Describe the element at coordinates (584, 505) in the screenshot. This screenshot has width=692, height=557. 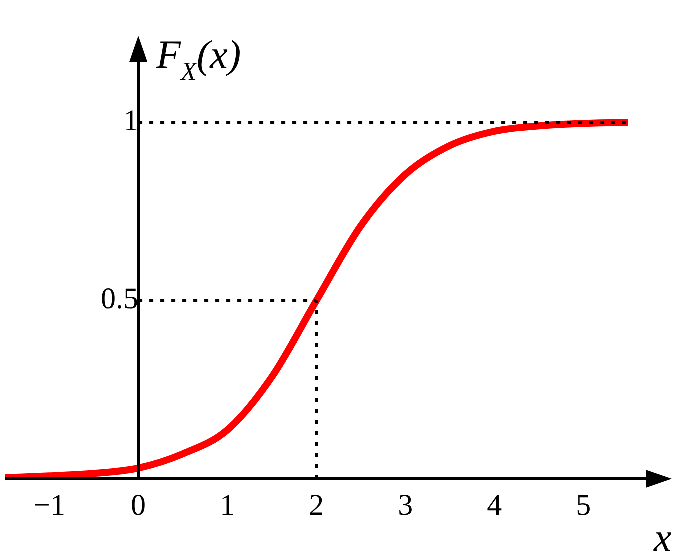
I see `x-tick-label: 5` at that location.